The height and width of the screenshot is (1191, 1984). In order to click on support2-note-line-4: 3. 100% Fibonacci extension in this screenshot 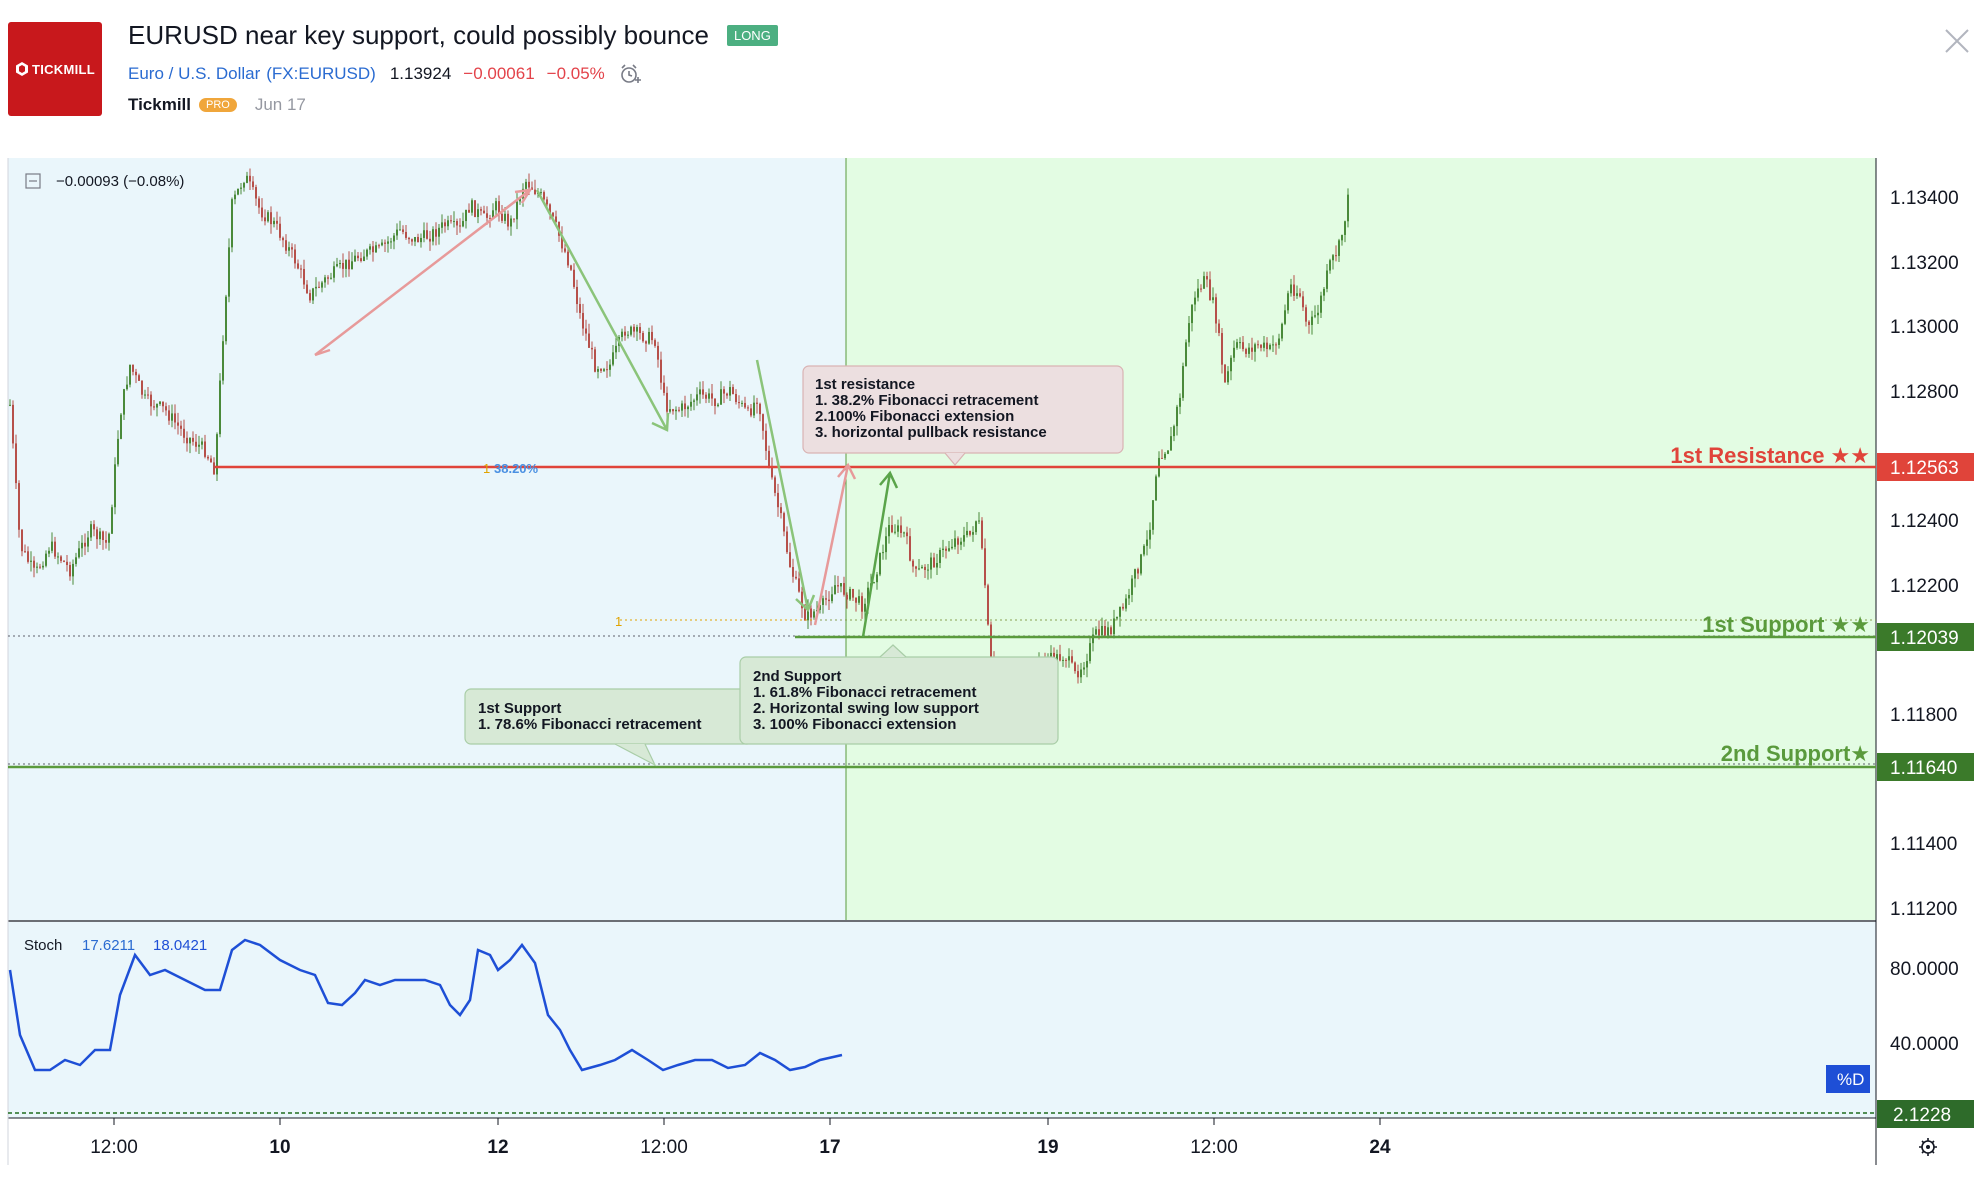, I will do `click(854, 724)`.